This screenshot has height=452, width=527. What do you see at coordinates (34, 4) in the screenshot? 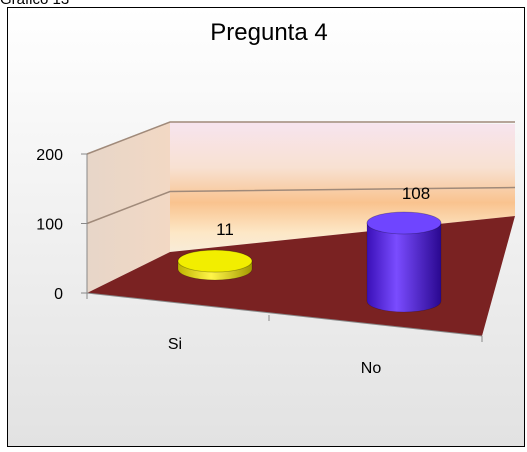
I see `figure-caption: Gráfico 13` at bounding box center [34, 4].